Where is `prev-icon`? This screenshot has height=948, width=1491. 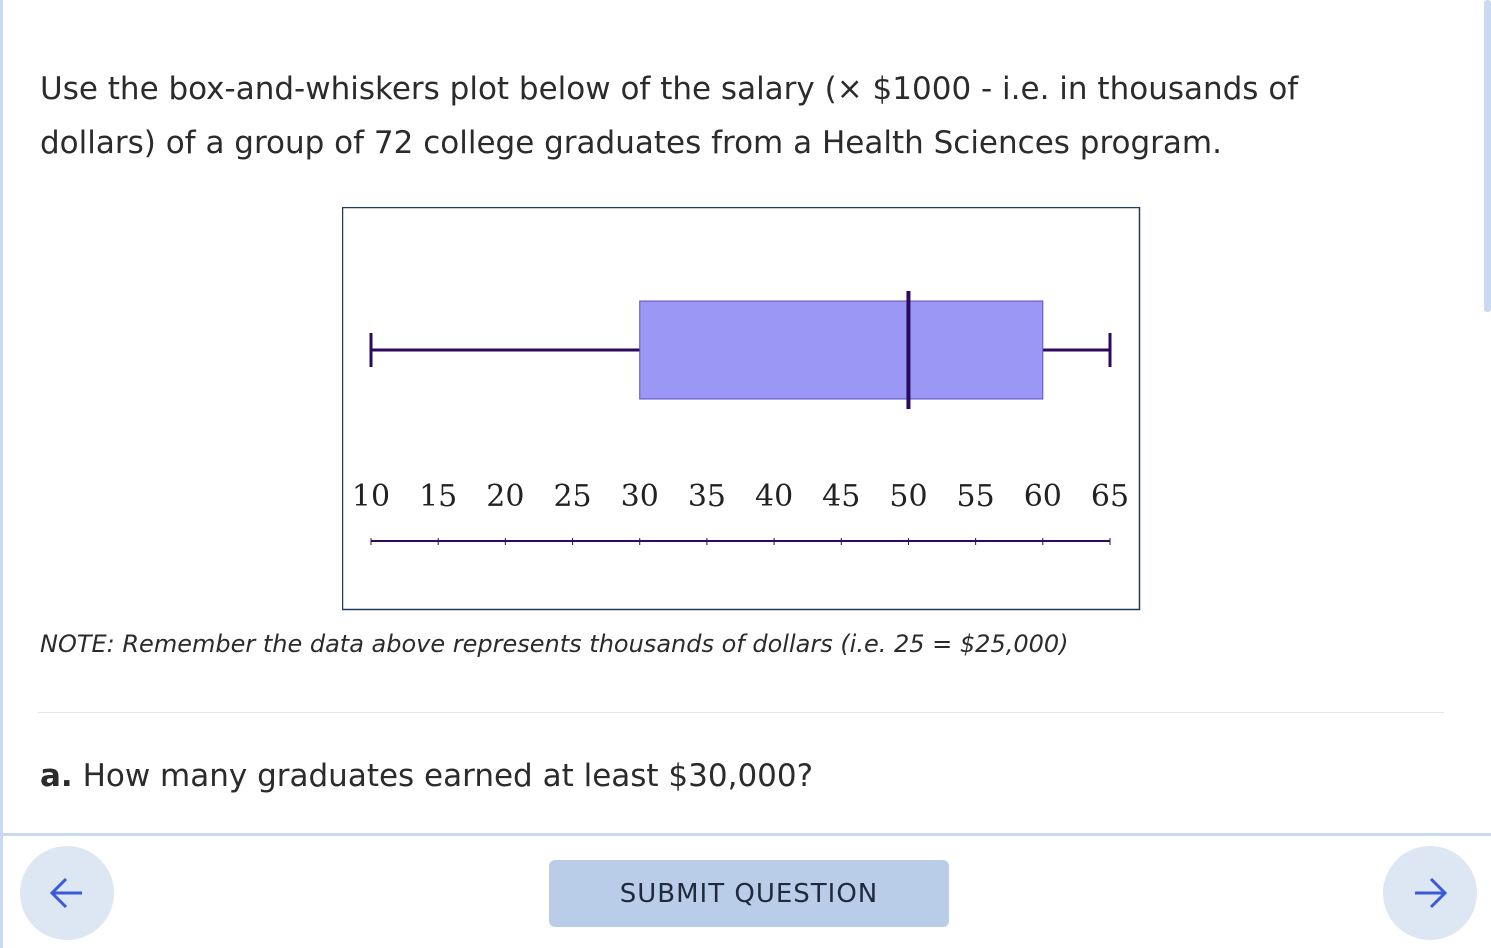 prev-icon is located at coordinates (65, 893).